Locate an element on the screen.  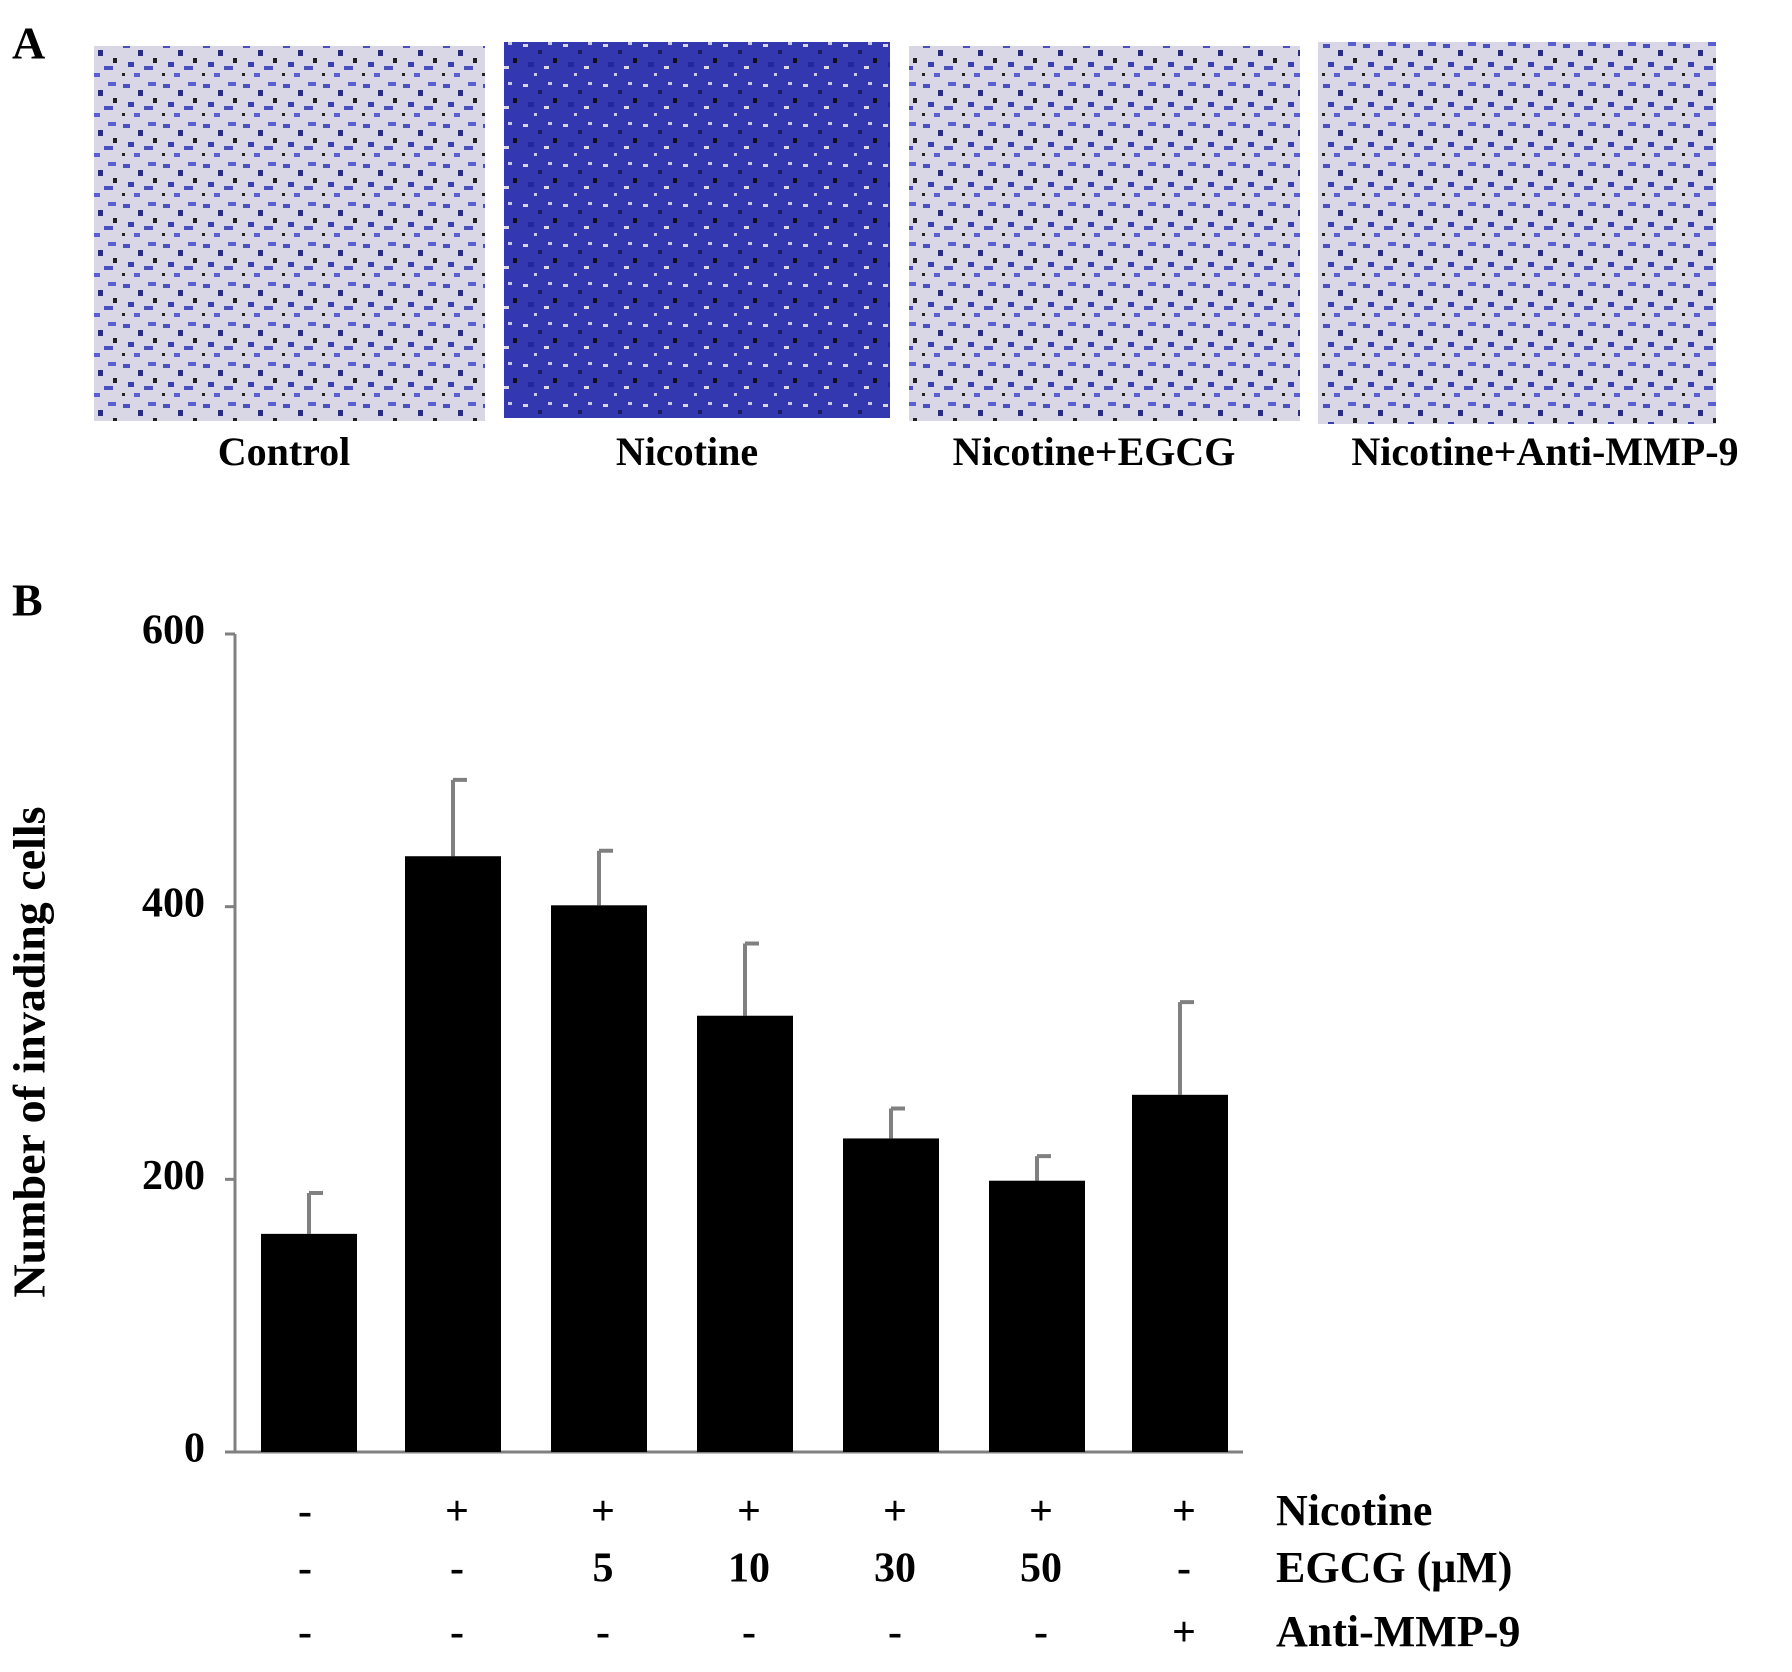
caption: Nicotine+Anti-MMP-9 is located at coordinates (1544, 451).